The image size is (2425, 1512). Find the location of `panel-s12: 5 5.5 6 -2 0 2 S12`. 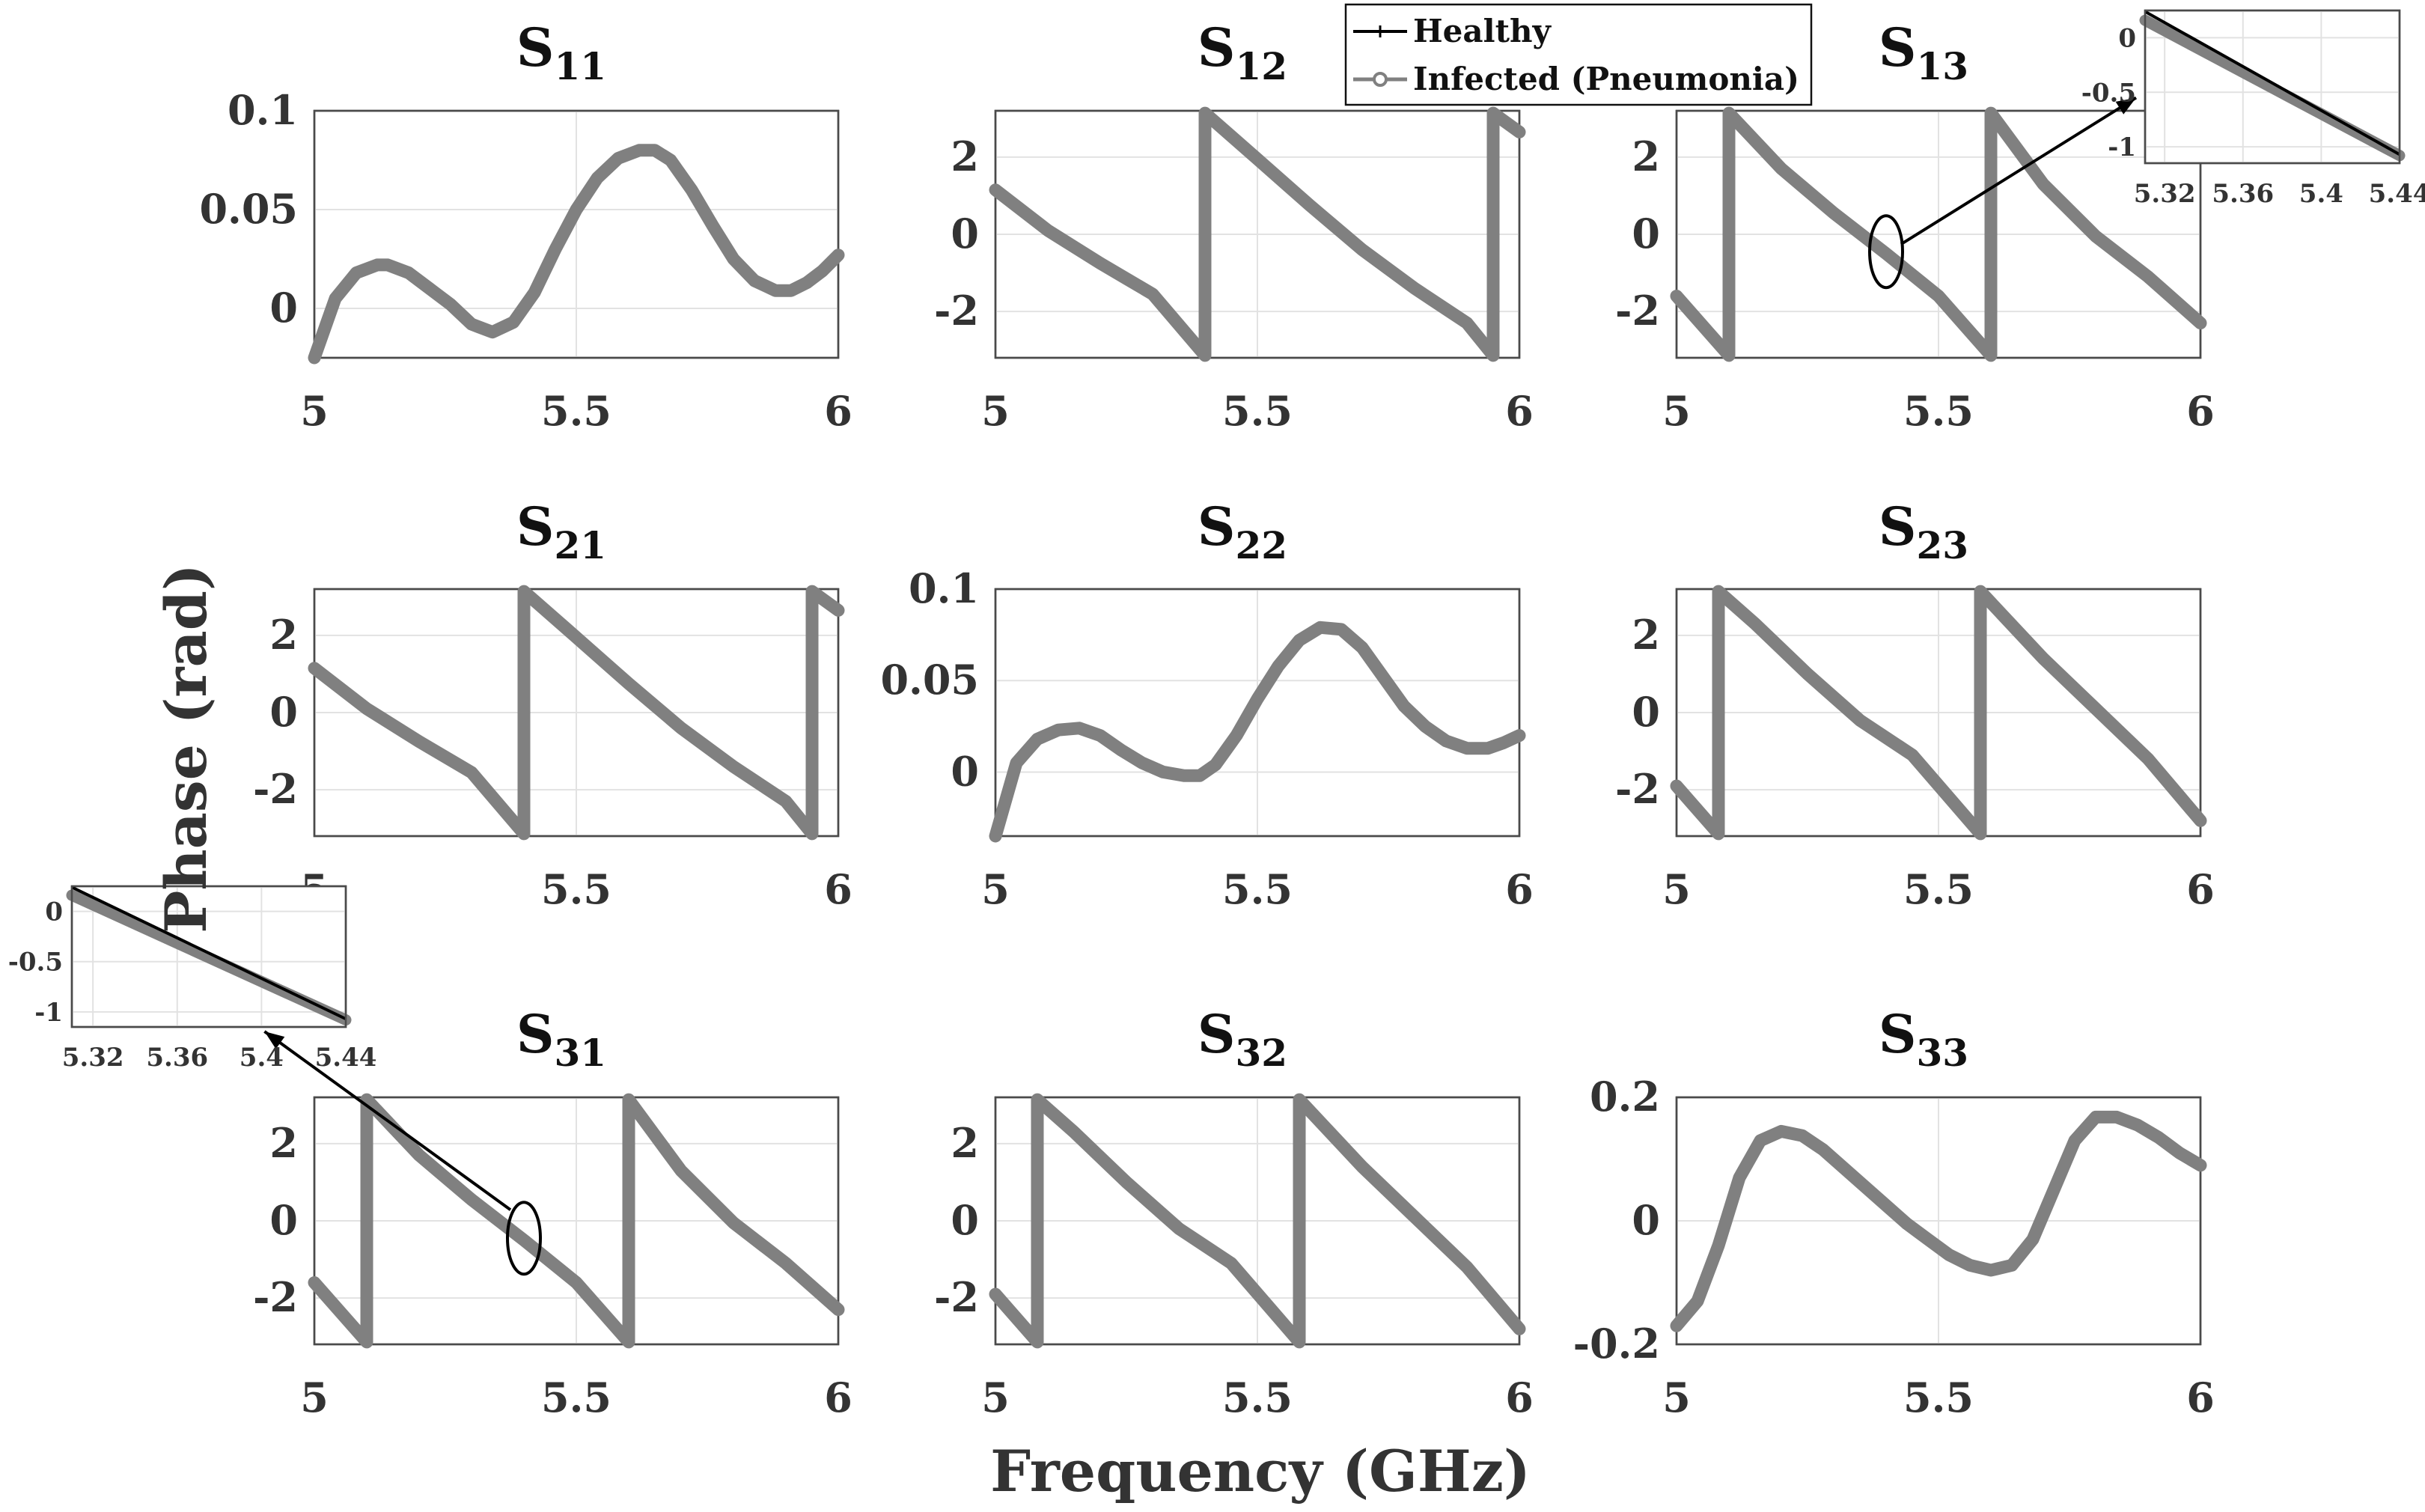

panel-s12: 5 5.5 6 -2 0 2 S12 is located at coordinates (1234, 226).